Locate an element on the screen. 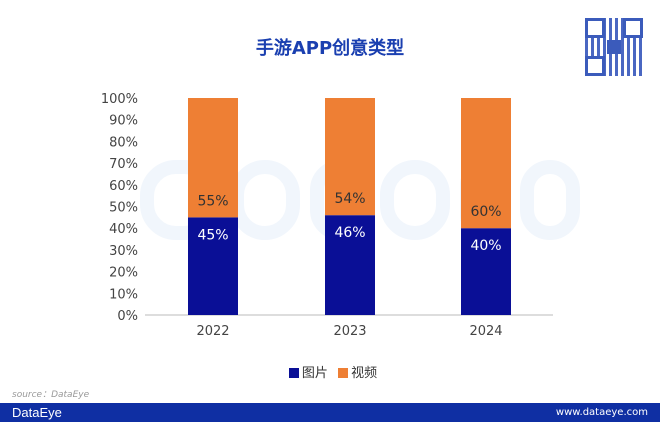 This screenshot has width=660, height=422. bar-2022-picture is located at coordinates (213, 266).